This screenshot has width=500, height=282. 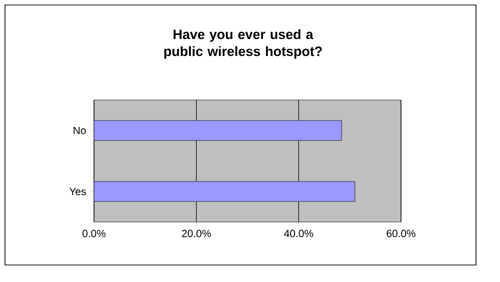 I want to click on x-tick-label: 0.0%, so click(x=94, y=234).